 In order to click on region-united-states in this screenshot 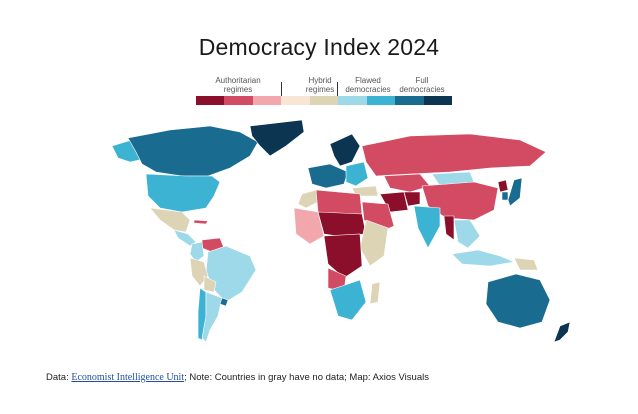, I will do `click(183, 193)`.